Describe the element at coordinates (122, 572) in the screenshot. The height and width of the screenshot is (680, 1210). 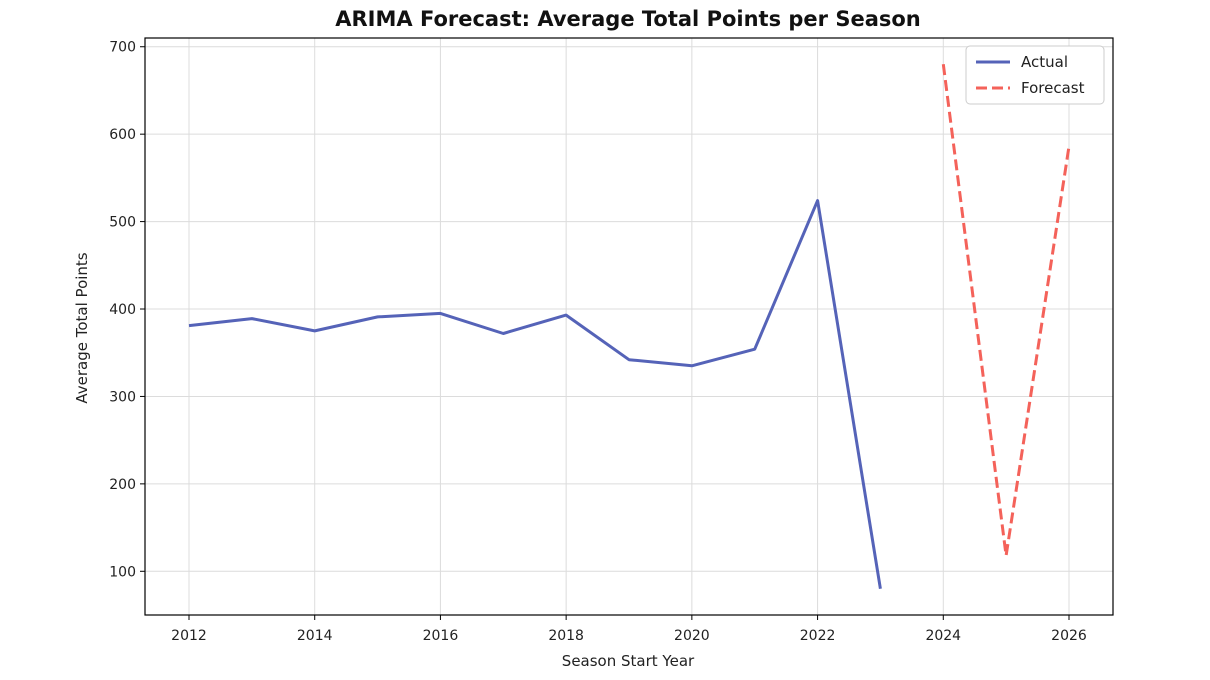
I see `y-tick-label: 100` at that location.